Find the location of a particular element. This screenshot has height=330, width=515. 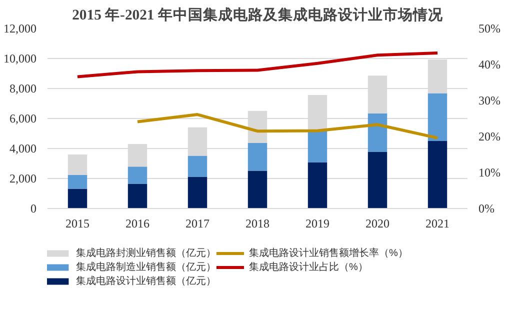

y2-tick-label: 20% is located at coordinates (489, 137).